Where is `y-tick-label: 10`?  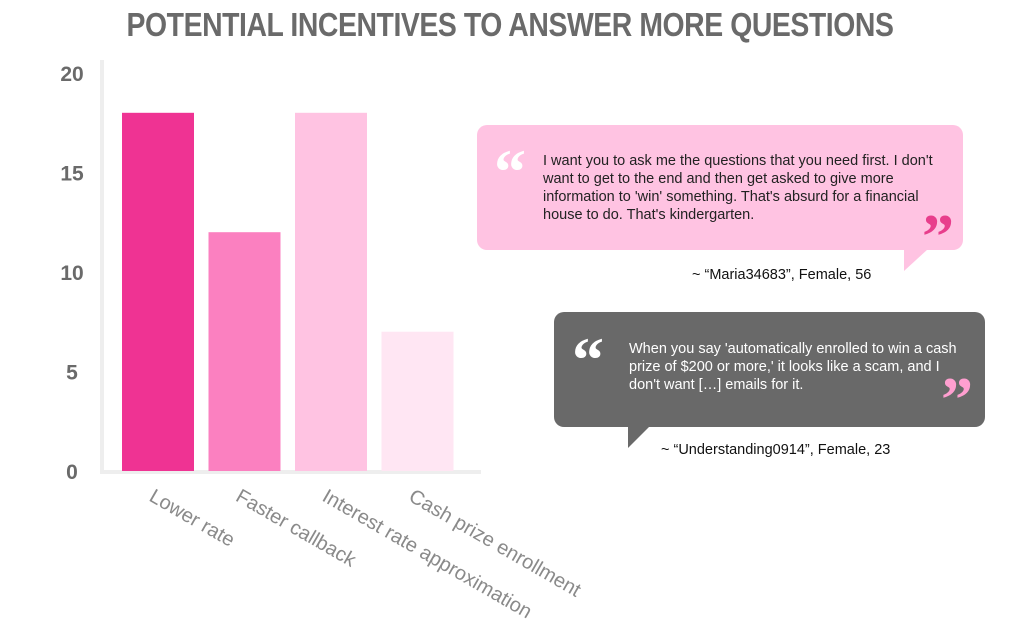
y-tick-label: 10 is located at coordinates (71, 273).